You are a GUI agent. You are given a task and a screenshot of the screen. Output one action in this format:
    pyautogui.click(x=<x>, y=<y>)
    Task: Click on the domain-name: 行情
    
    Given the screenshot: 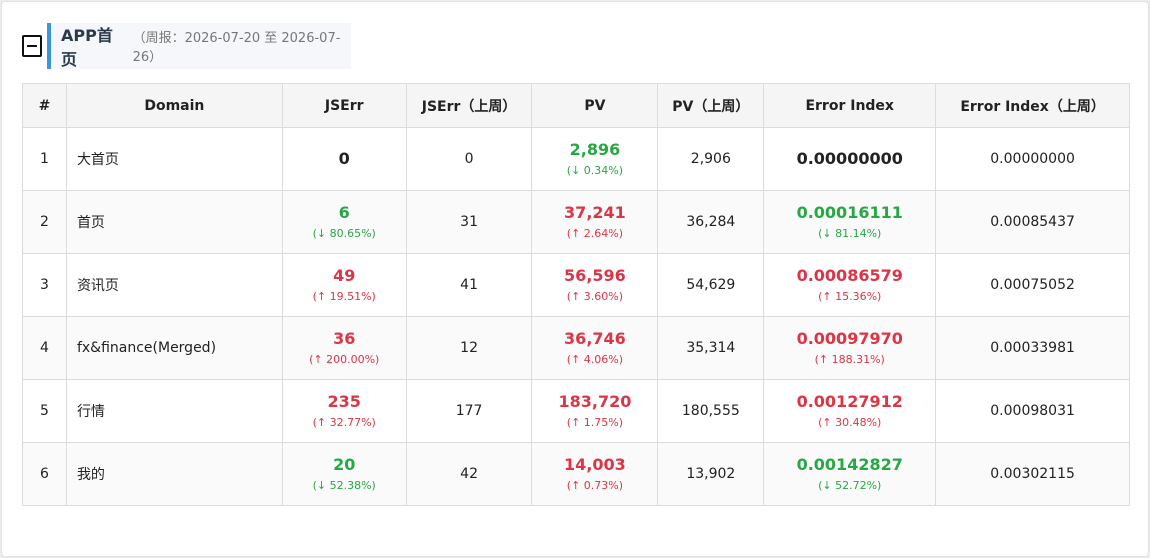 What is the action you would take?
    pyautogui.click(x=90, y=412)
    